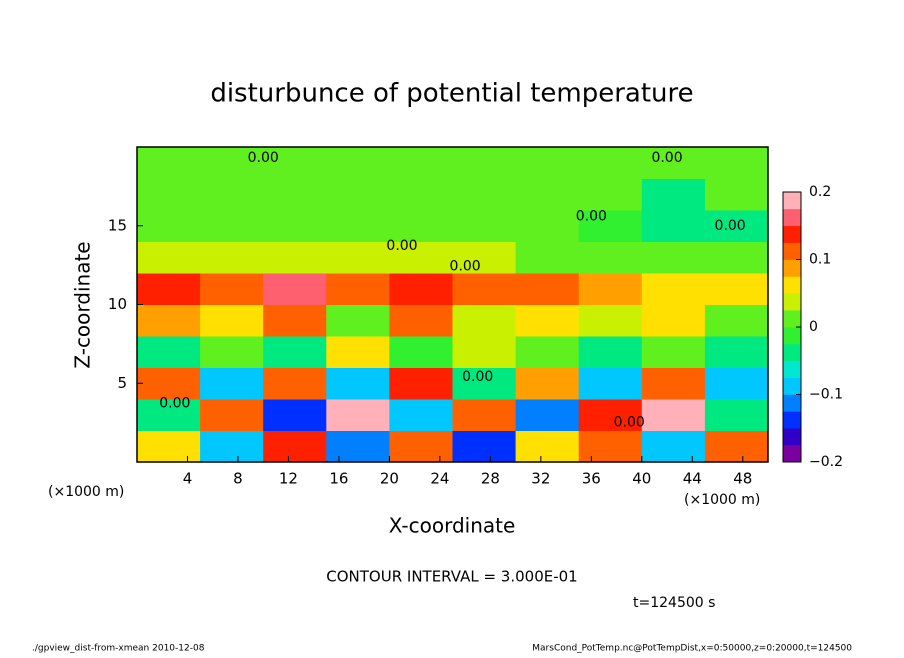  What do you see at coordinates (820, 260) in the screenshot?
I see `colorbar-tick-label: 0.1` at bounding box center [820, 260].